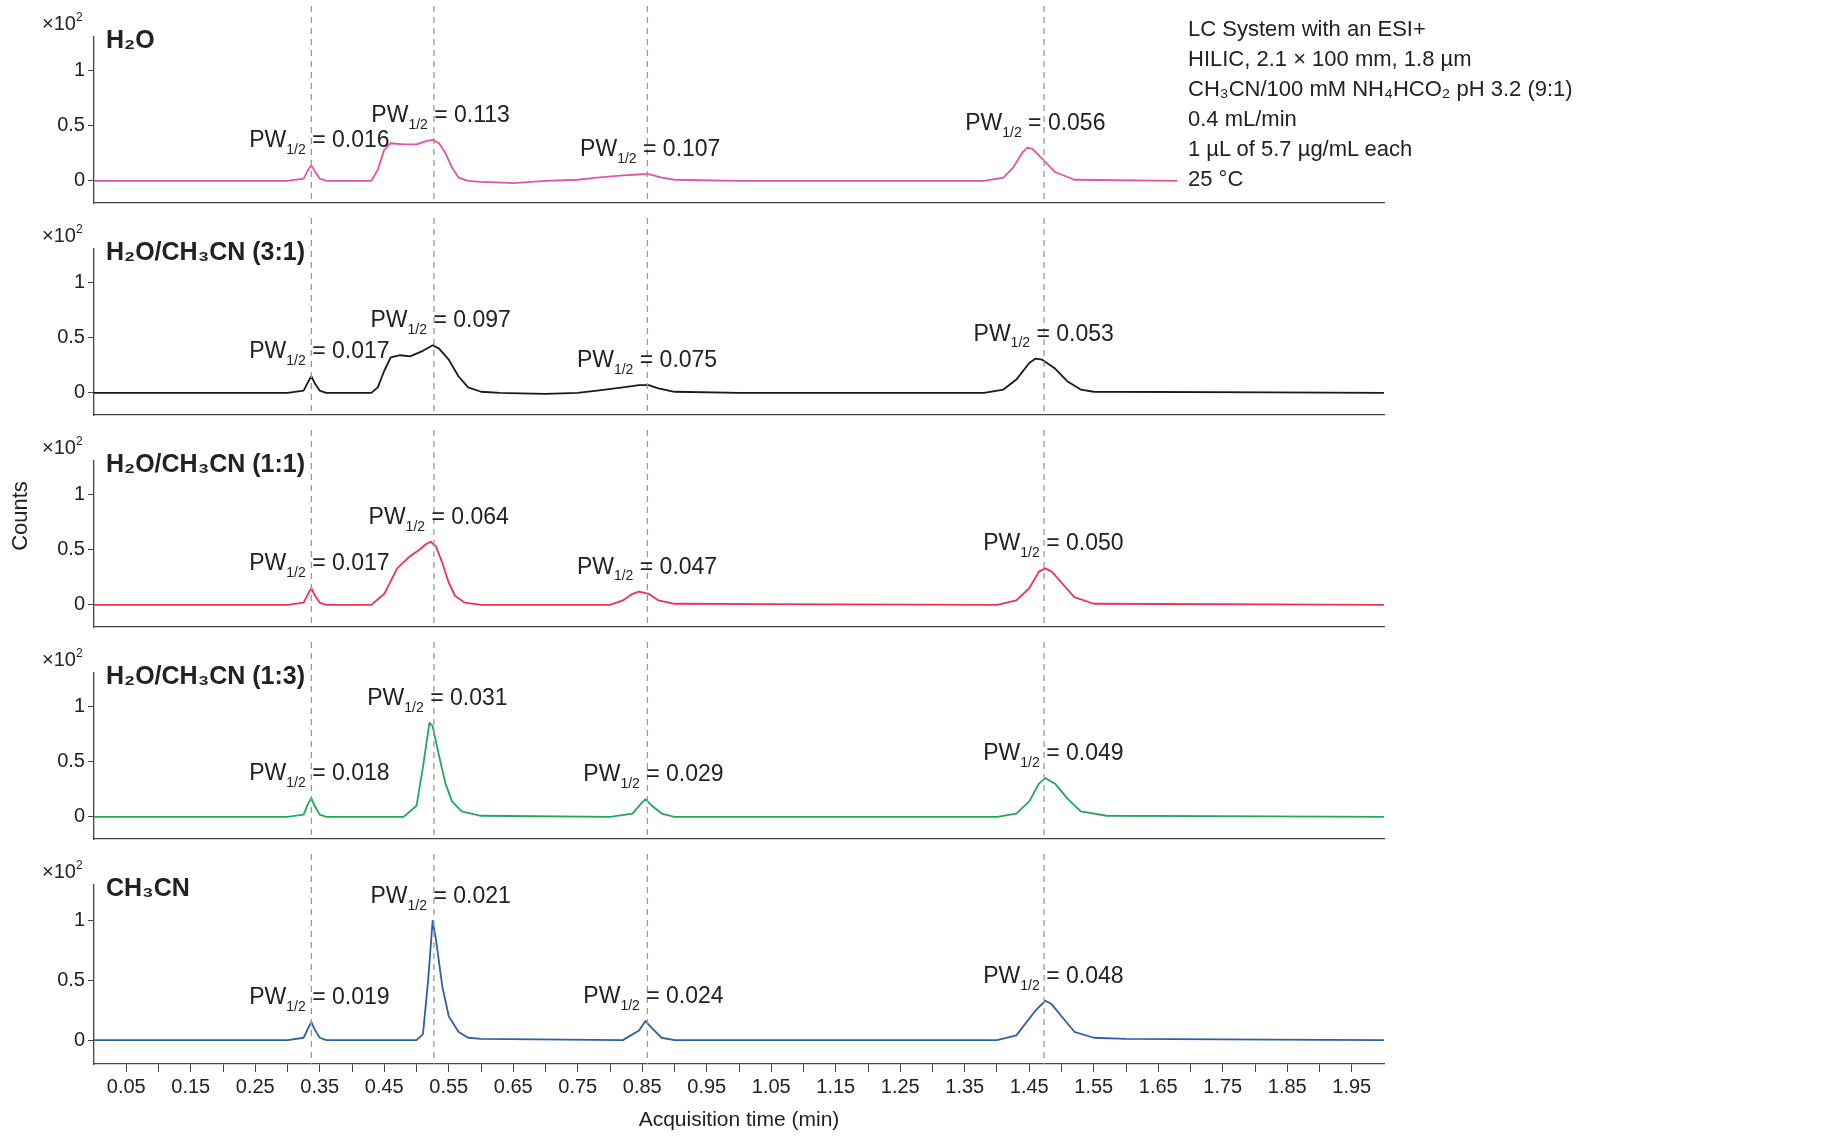 This screenshot has width=1837, height=1137. I want to click on annotation: HILIC, 2.1 × 100 mm, 1.8 µm, so click(1330, 59).